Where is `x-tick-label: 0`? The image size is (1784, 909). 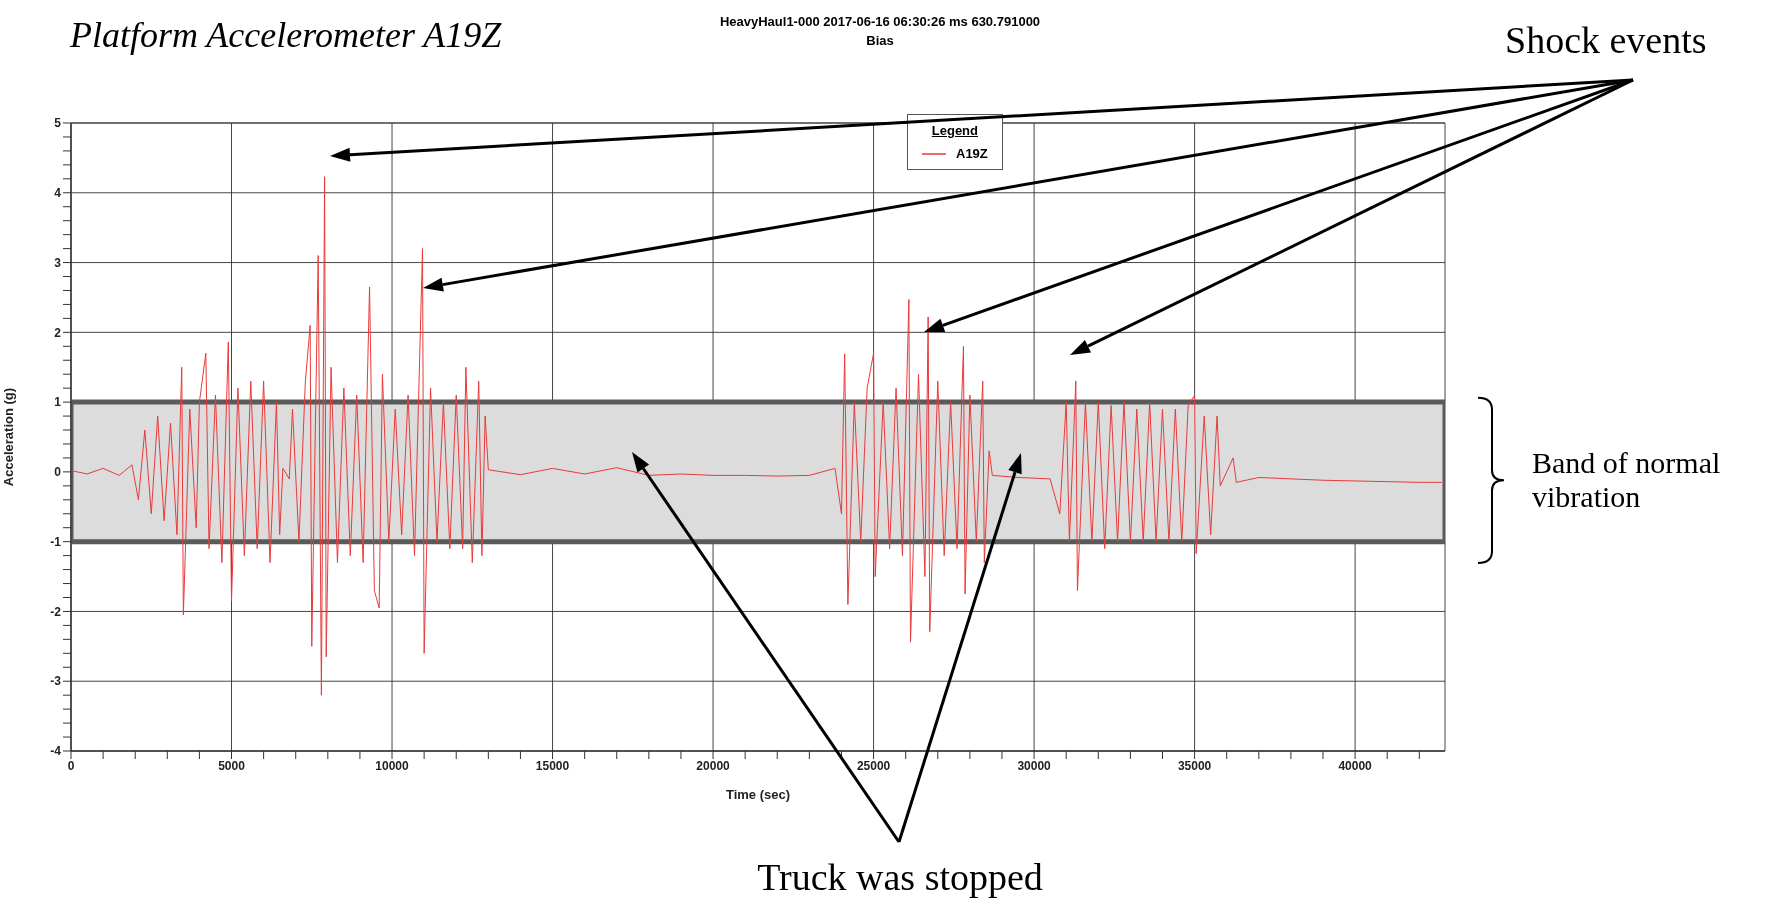 x-tick-label: 0 is located at coordinates (71, 765).